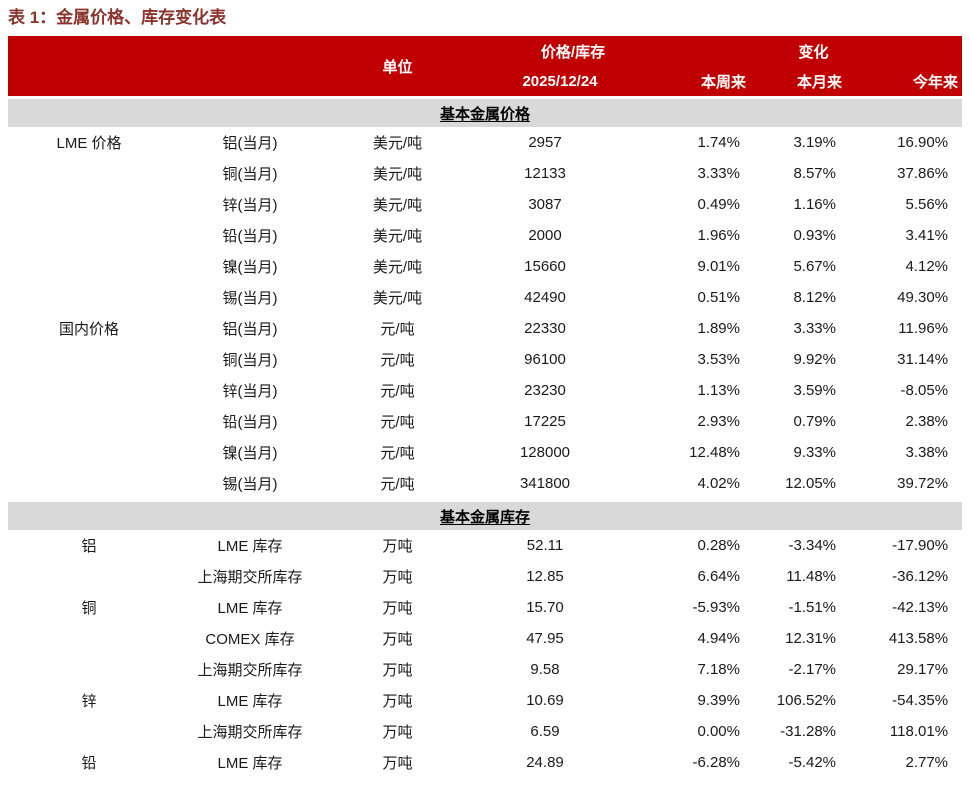  Describe the element at coordinates (814, 235) in the screenshot. I see `month-change-cell: 0.93%` at that location.